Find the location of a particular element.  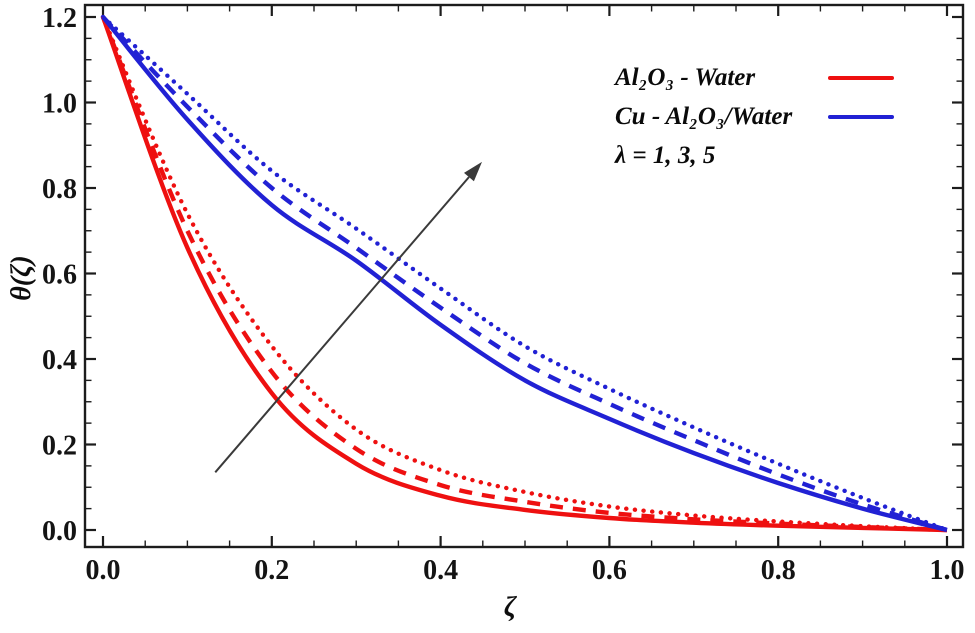

y-tick-label: 0.4 is located at coordinates (59, 360).